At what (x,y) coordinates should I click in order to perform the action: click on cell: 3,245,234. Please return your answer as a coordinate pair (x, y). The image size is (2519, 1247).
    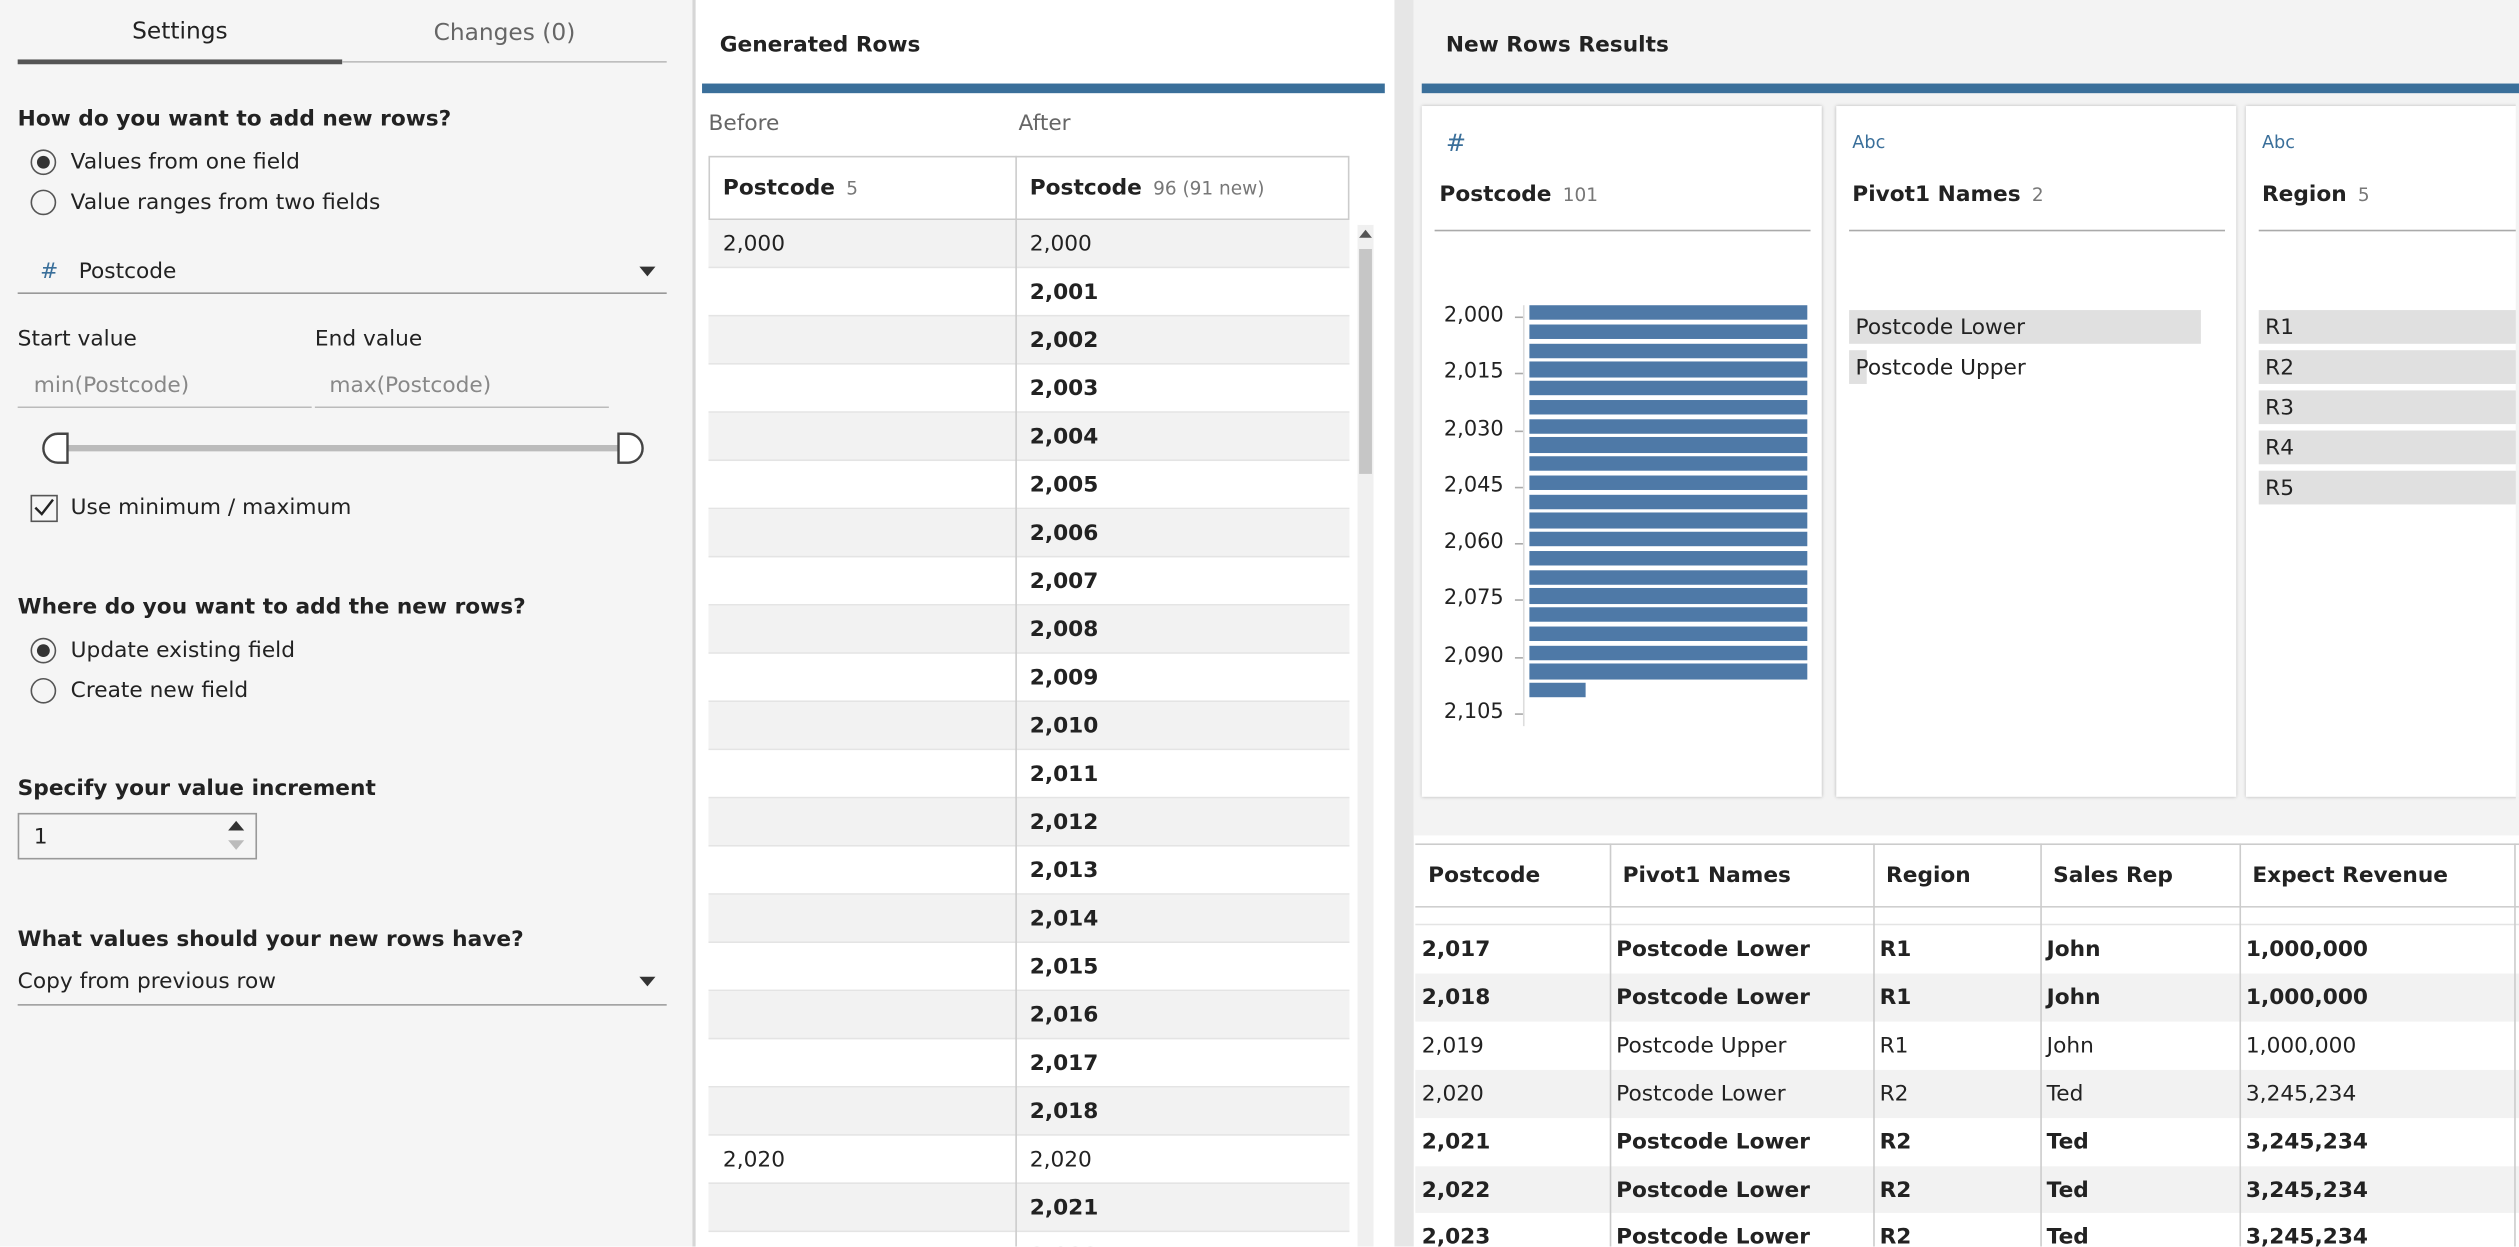
    Looking at the image, I should click on (2307, 1189).